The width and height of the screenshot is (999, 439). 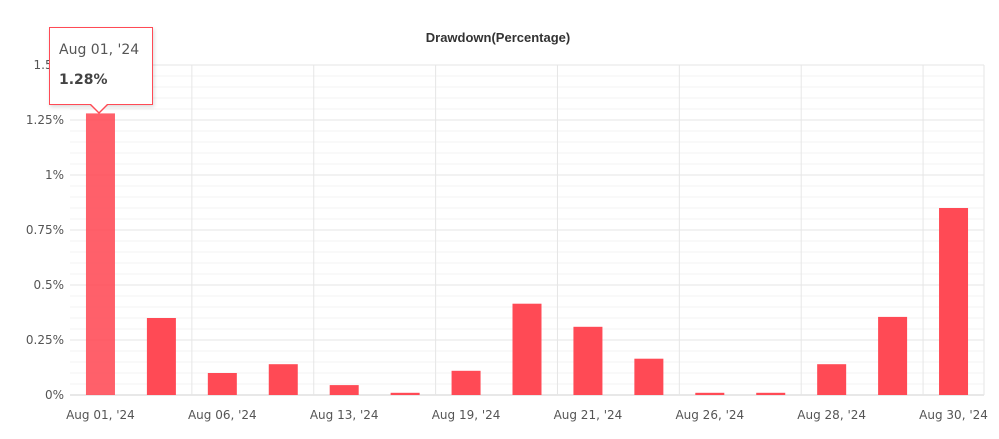 I want to click on tooltip-value: 1.28%, so click(x=83, y=80).